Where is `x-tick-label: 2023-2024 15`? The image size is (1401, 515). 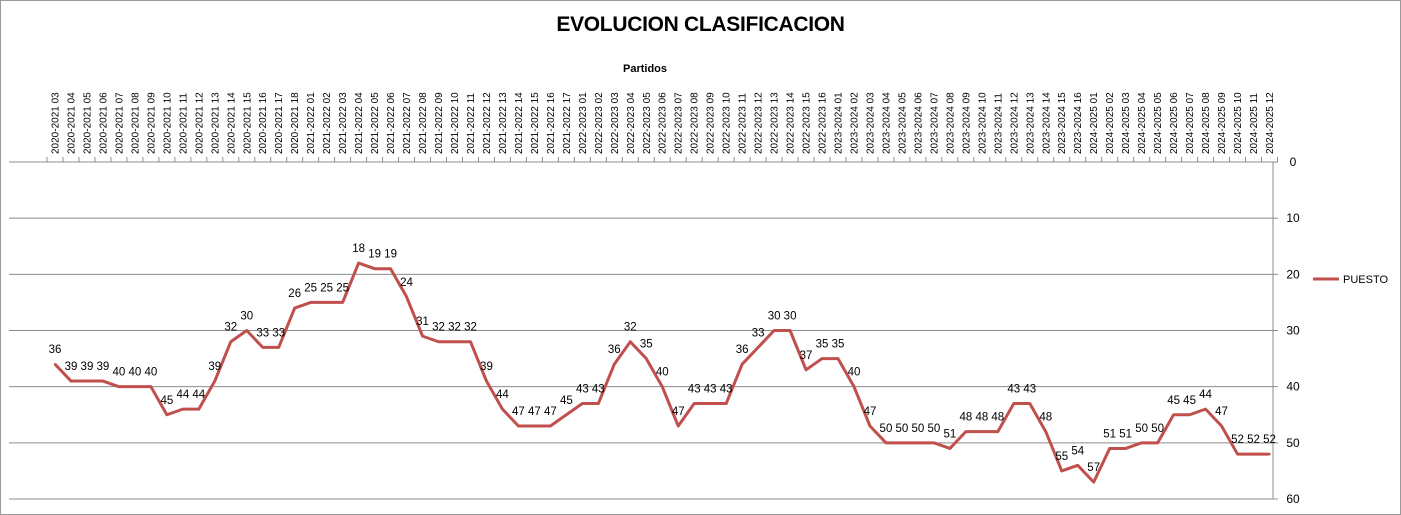
x-tick-label: 2023-2024 15 is located at coordinates (1062, 123).